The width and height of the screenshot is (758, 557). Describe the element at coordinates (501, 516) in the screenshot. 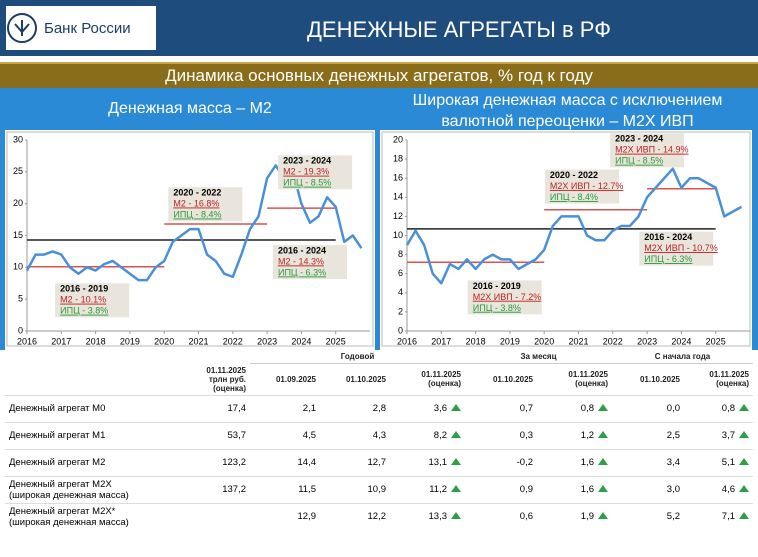

I see `table-cell: 0,6` at that location.